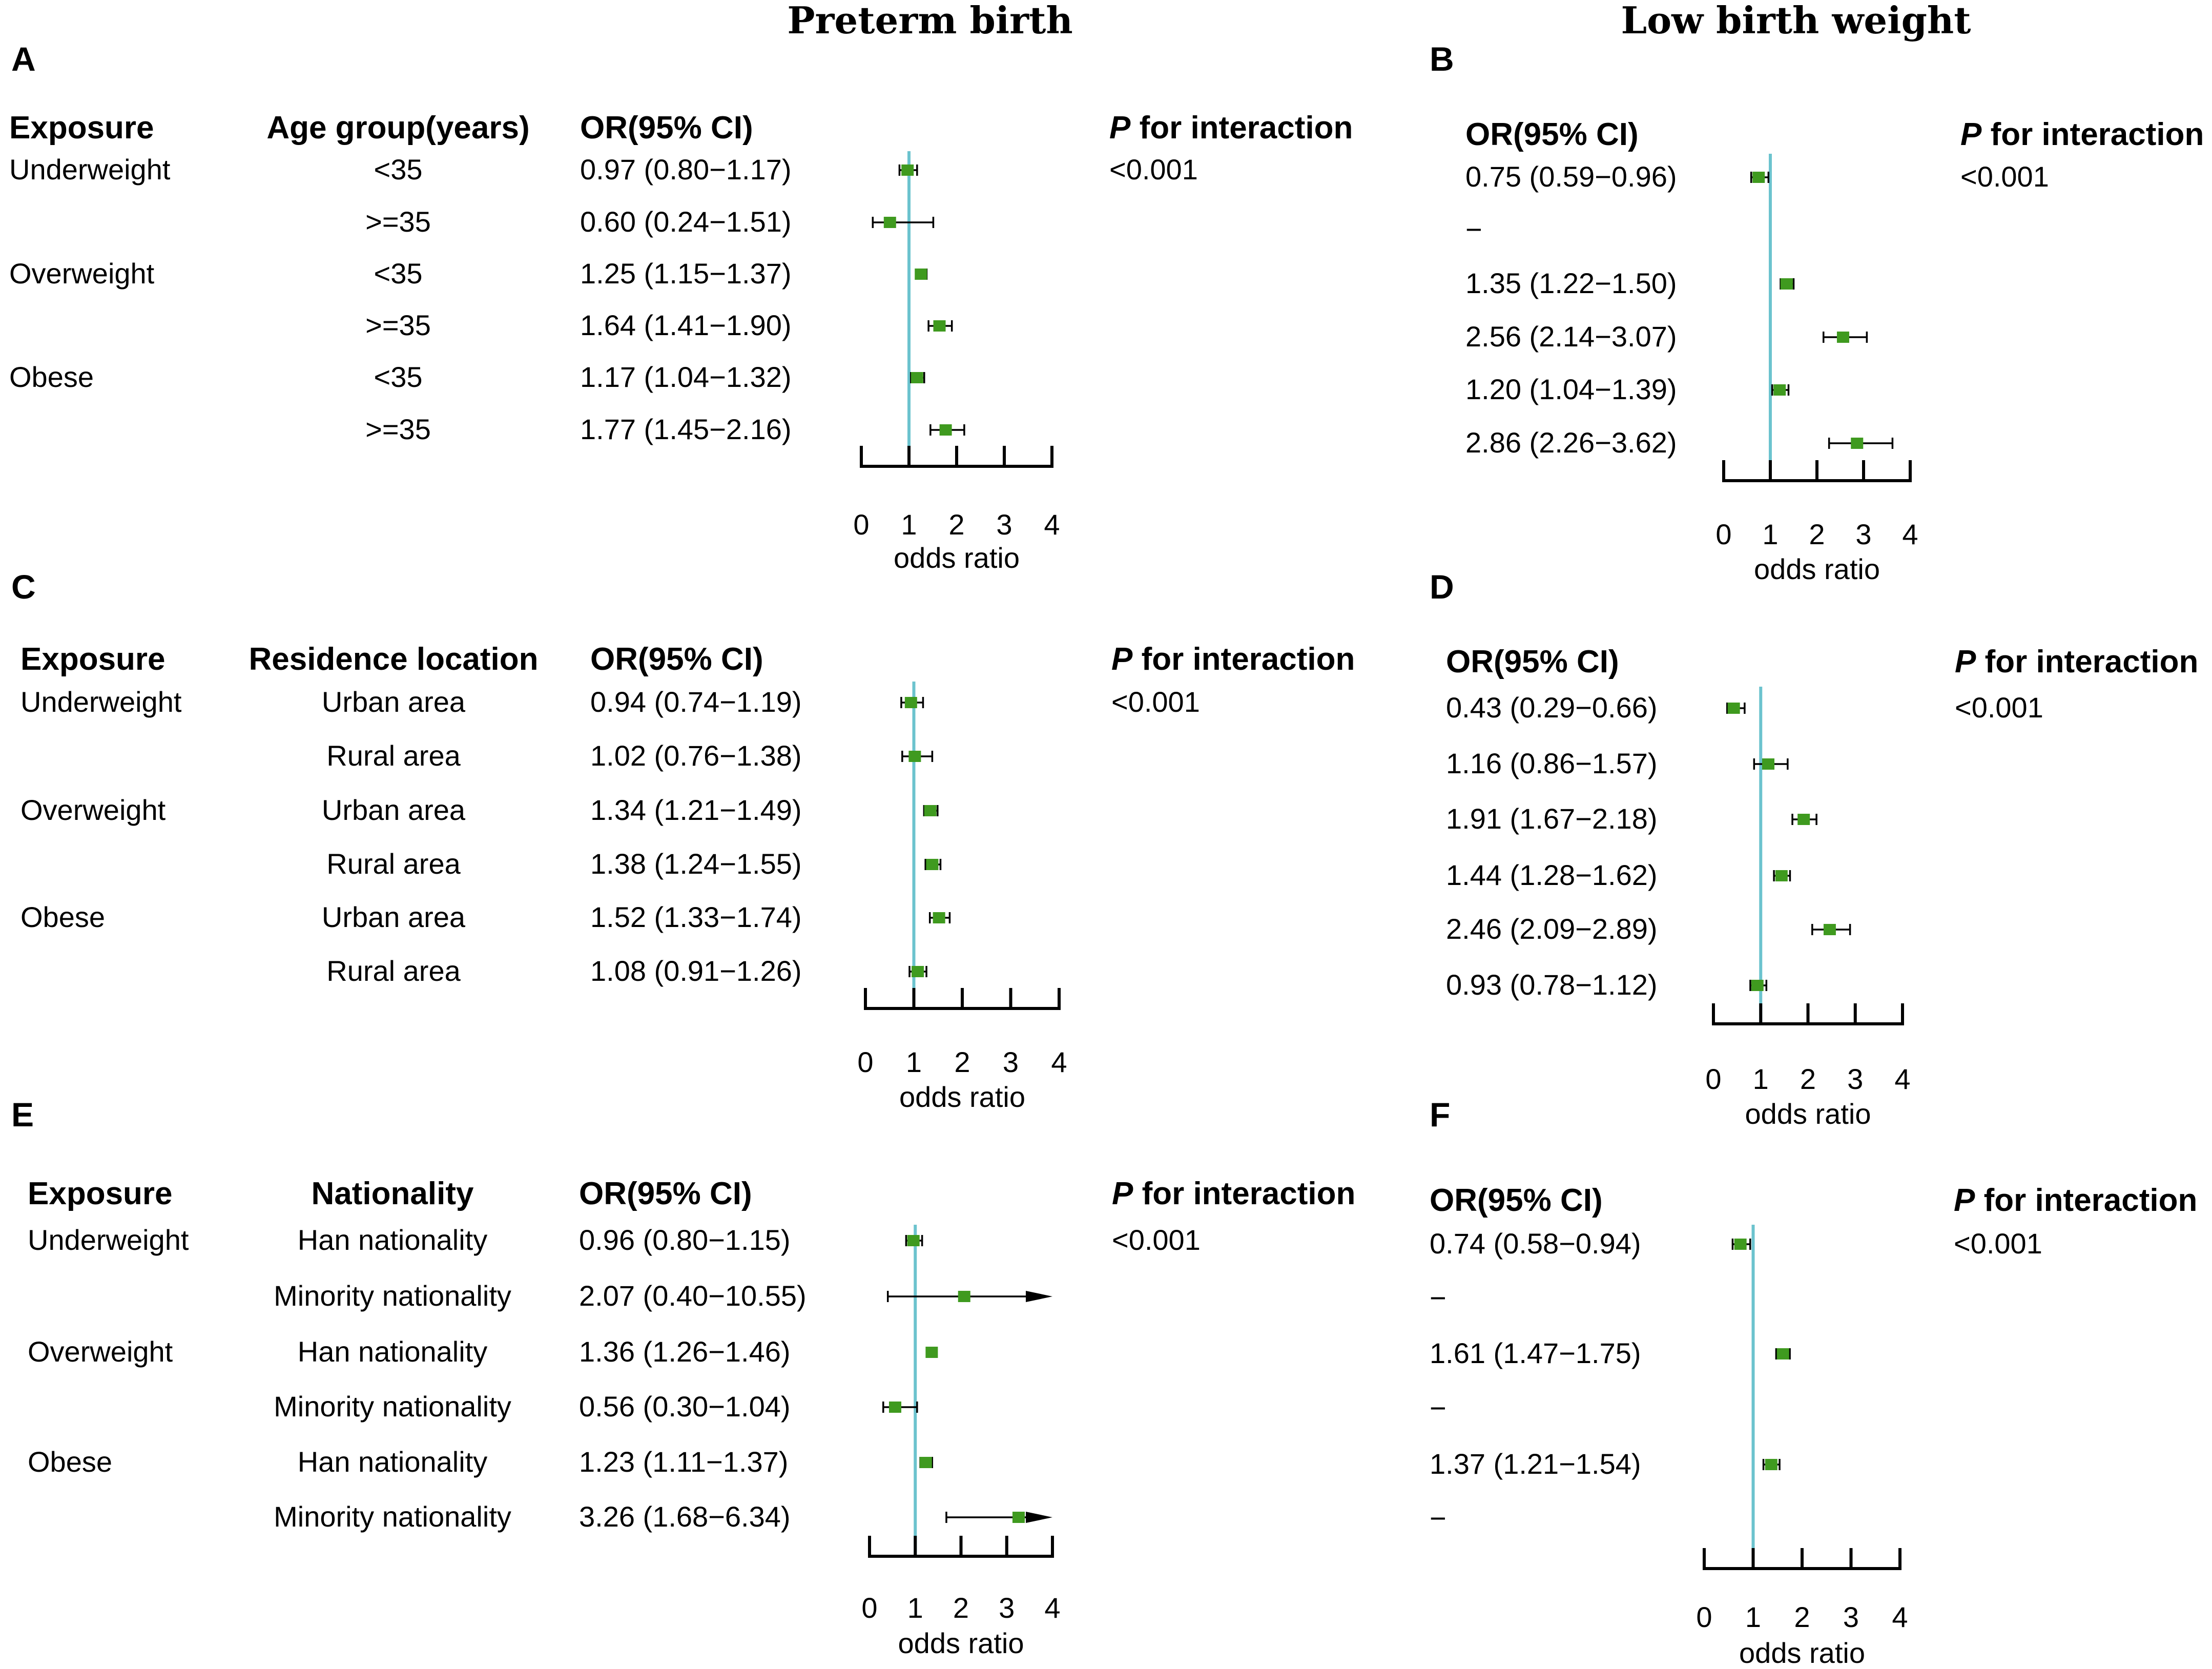  I want to click on x-axis-label: odds ratio, so click(1802, 1653).